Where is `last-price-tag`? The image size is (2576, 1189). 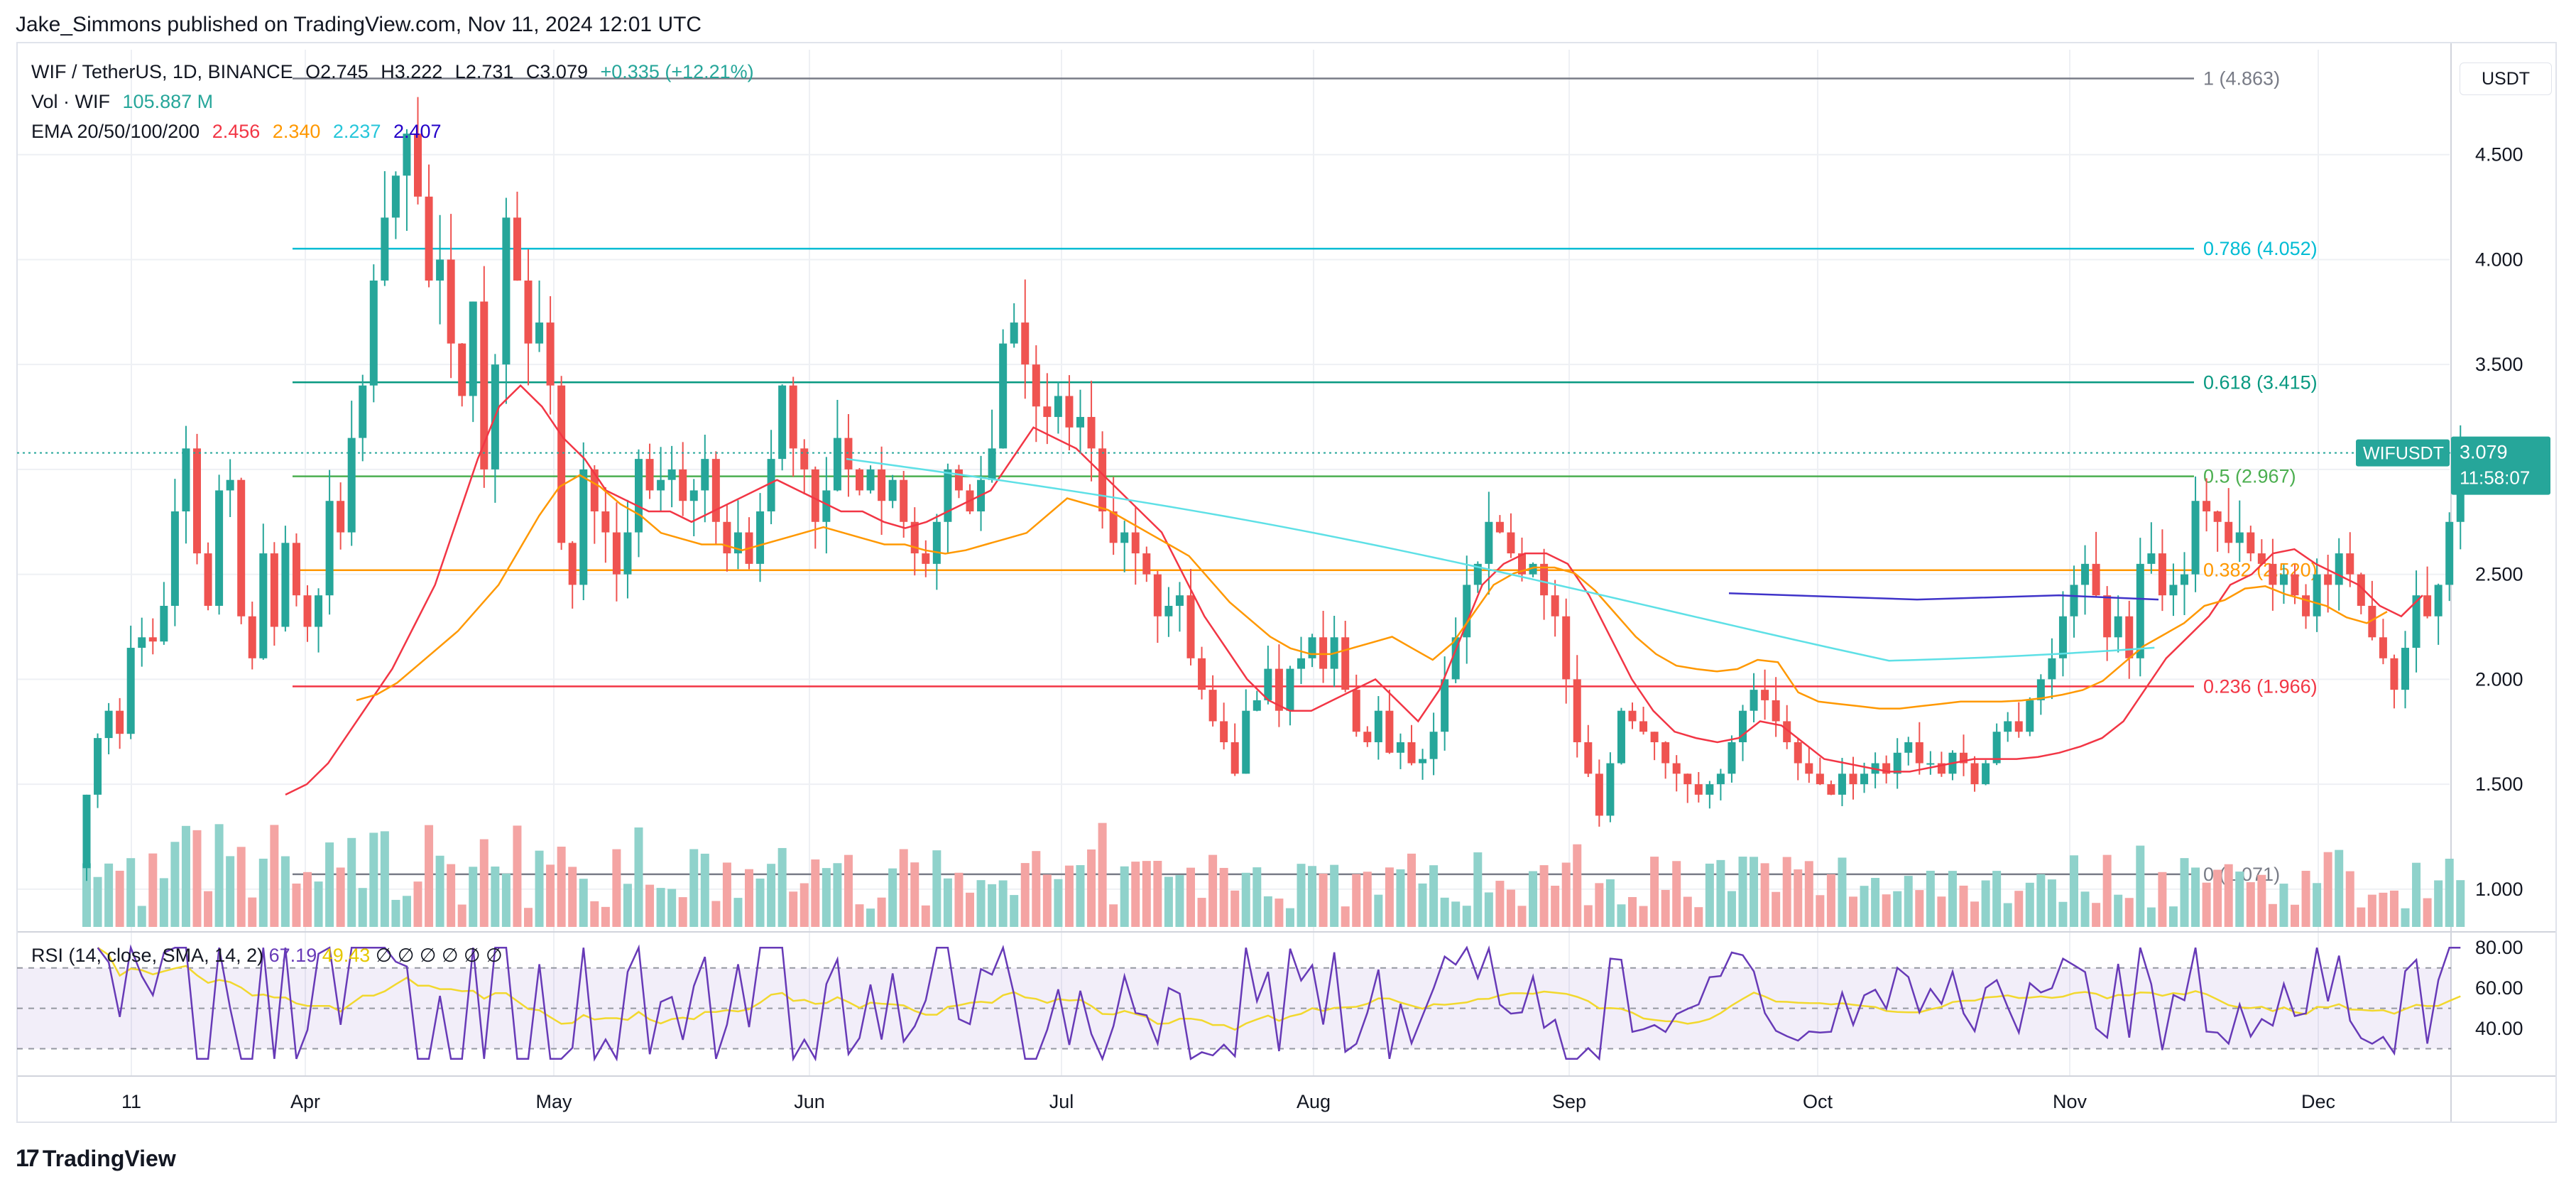 last-price-tag is located at coordinates (2500, 465).